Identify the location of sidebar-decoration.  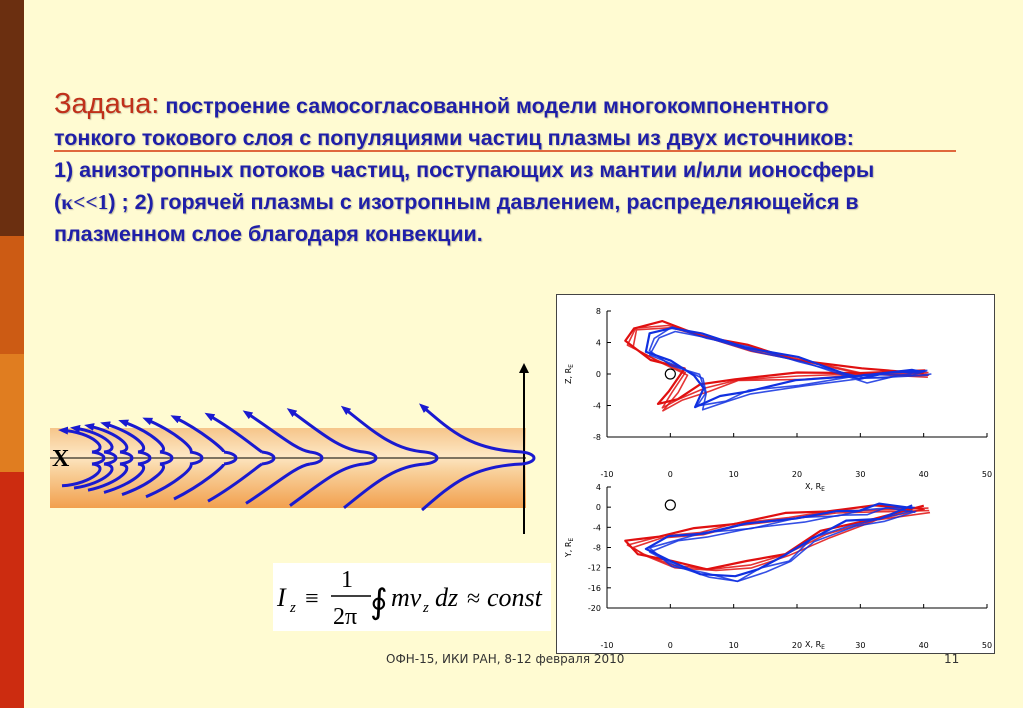
(12, 354).